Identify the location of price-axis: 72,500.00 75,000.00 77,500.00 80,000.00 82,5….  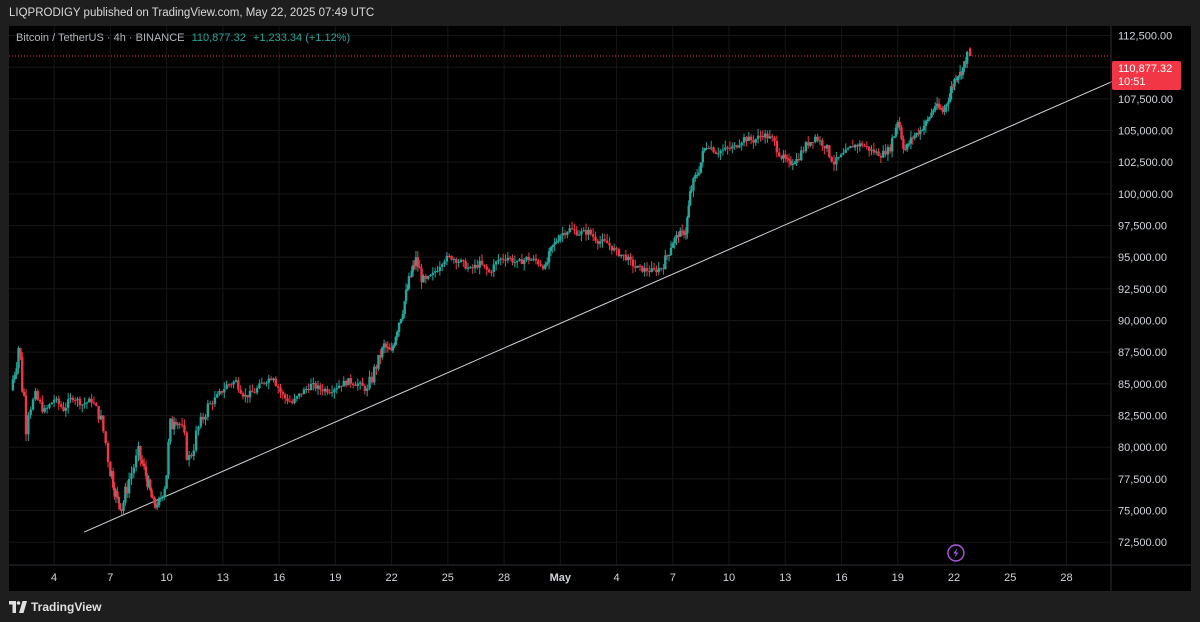
(1145, 290).